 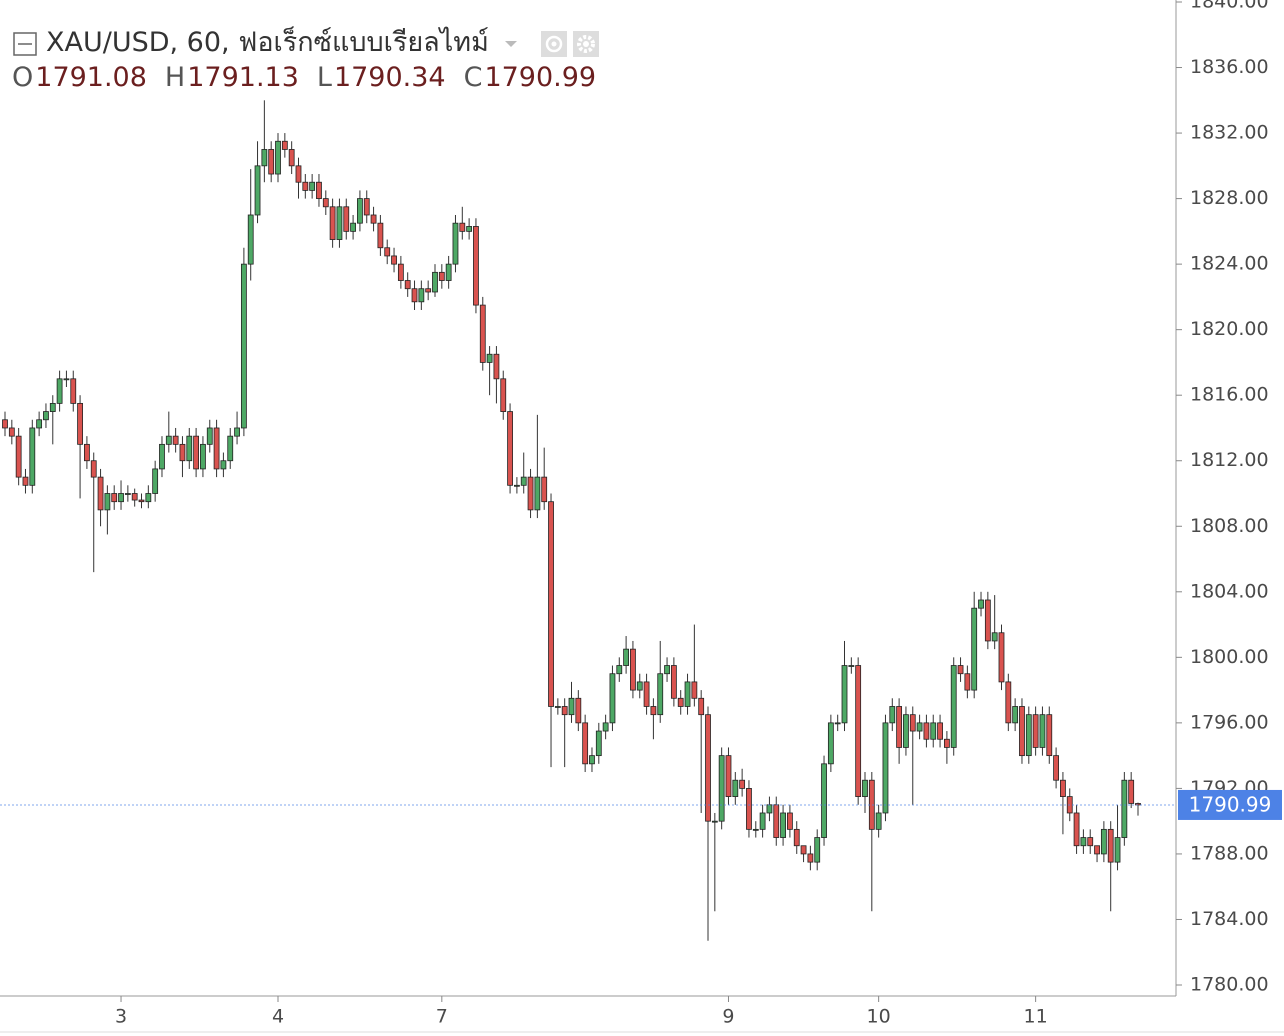 I want to click on collapse-icon, so click(x=25, y=44).